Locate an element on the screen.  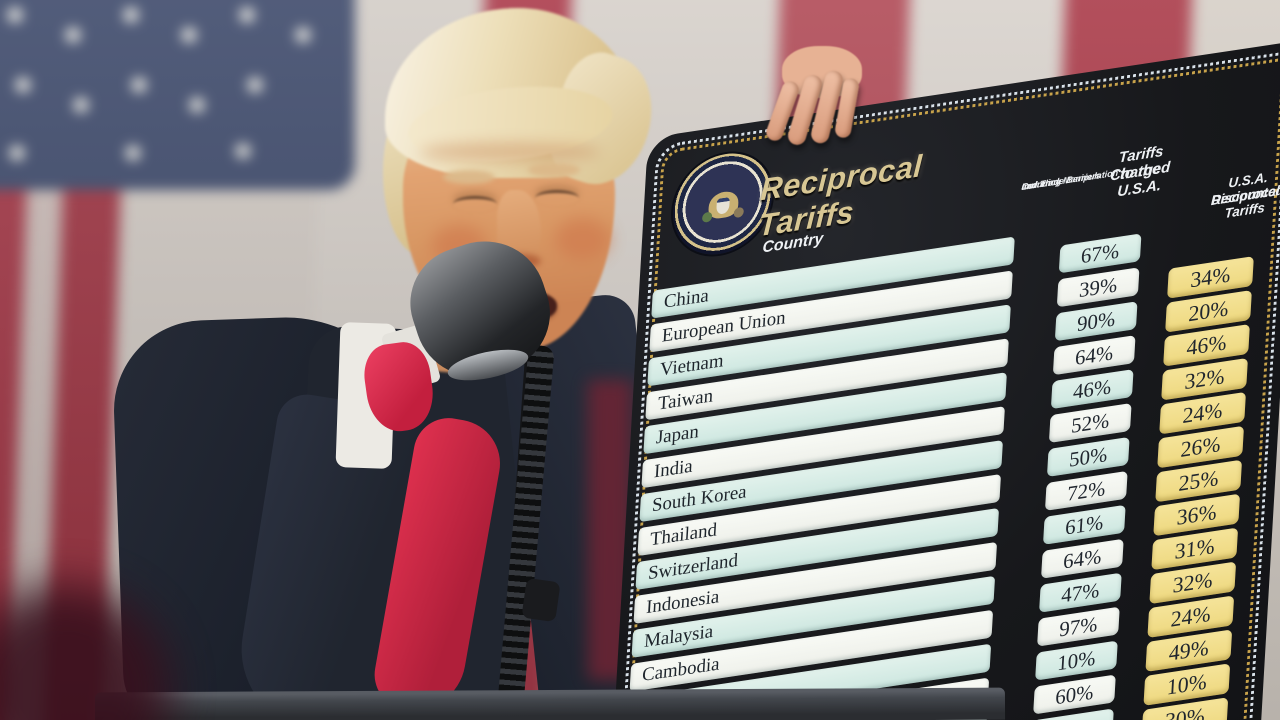
flag-canton is located at coordinates (177, 95).